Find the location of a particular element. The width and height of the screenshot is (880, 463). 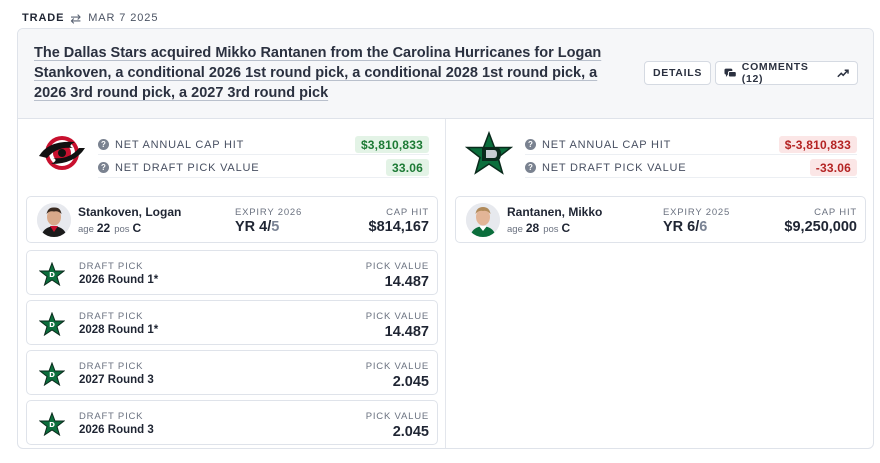

trending-up-icon is located at coordinates (843, 73).